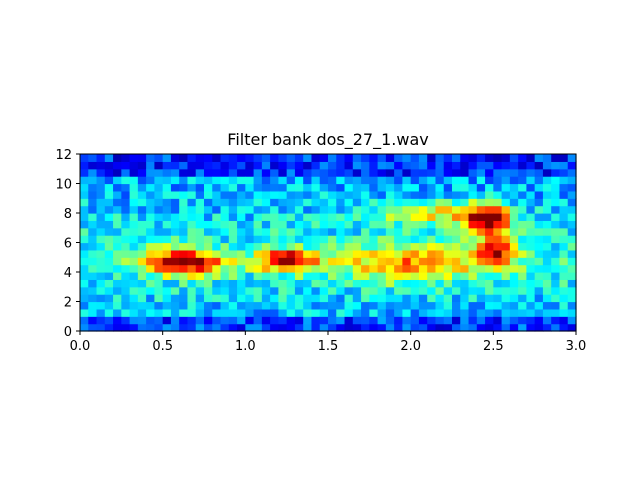  I want to click on y-axis: 0 2 4 6 8 10 12, so click(67, 244).